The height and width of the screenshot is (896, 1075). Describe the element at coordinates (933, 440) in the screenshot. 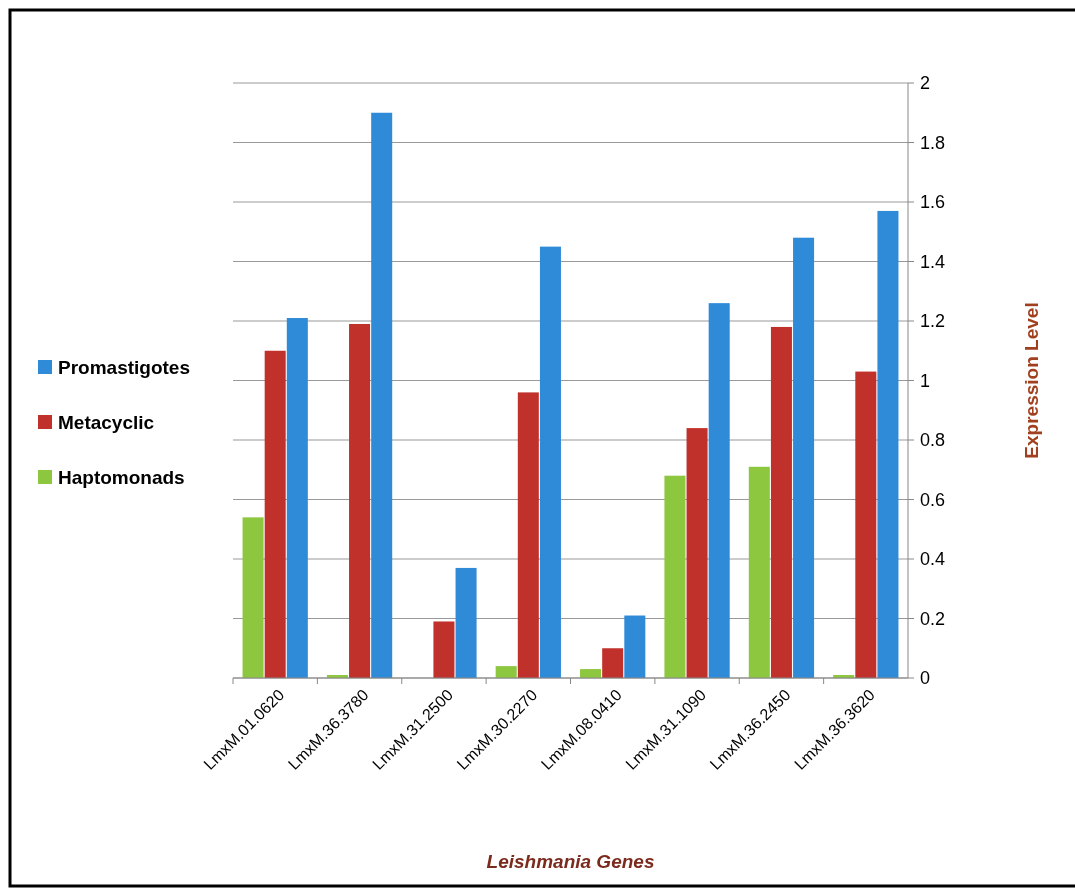

I see `y-tick-label: 0.8` at that location.